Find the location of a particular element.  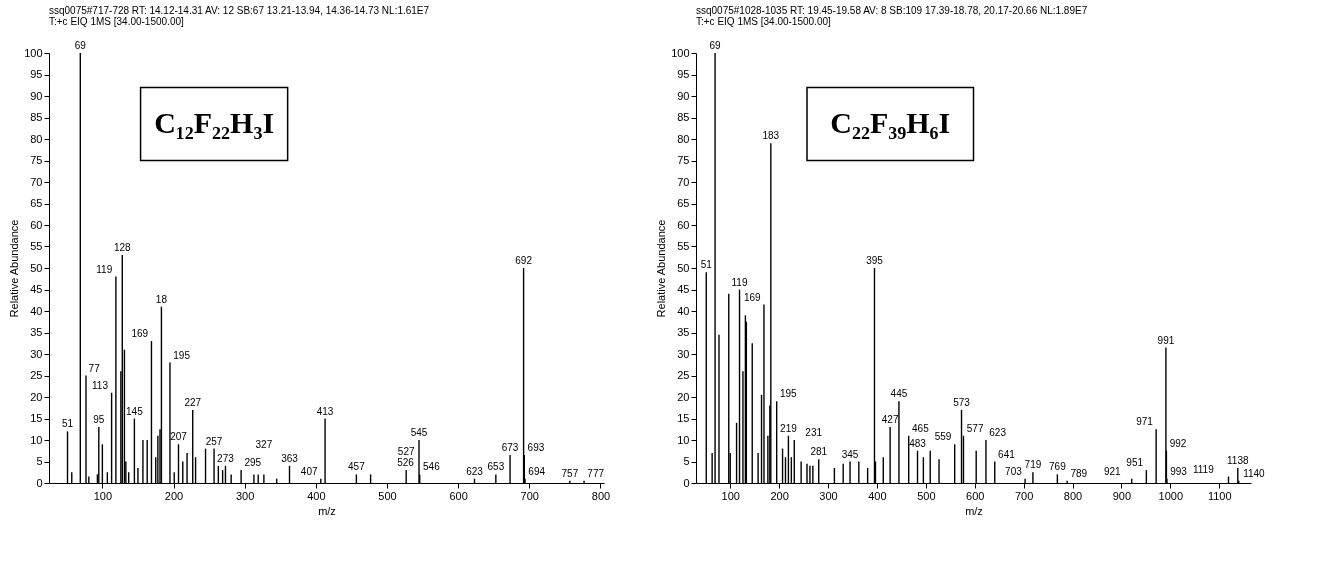

x-tick-label: 1100 is located at coordinates (1219, 495).